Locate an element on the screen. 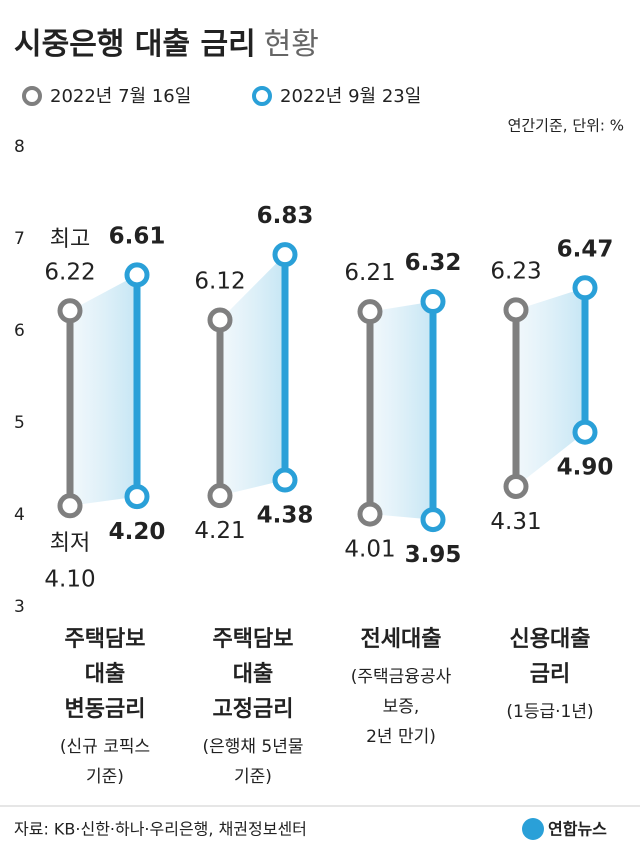 This screenshot has height=850, width=640. high-label: 6.22 is located at coordinates (69, 272).